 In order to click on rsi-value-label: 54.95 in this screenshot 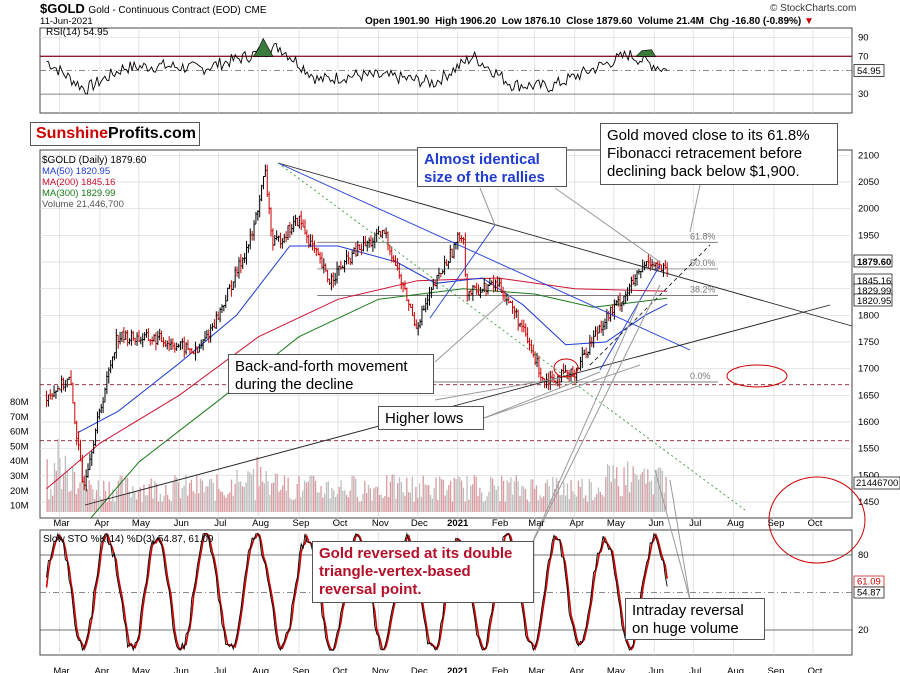, I will do `click(869, 71)`.